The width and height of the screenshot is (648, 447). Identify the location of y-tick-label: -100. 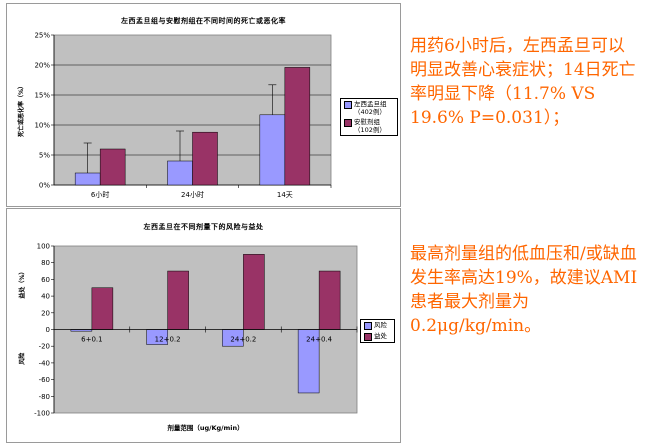
(42, 414).